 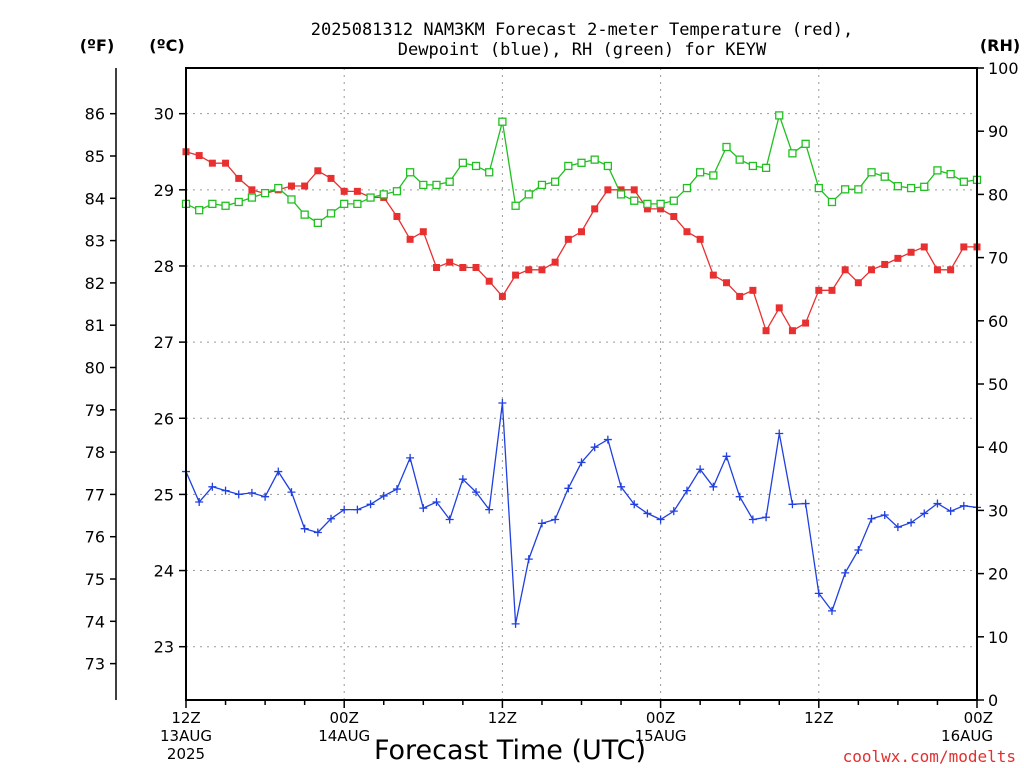 I want to click on rh-unit-label: (RH), so click(x=1000, y=45).